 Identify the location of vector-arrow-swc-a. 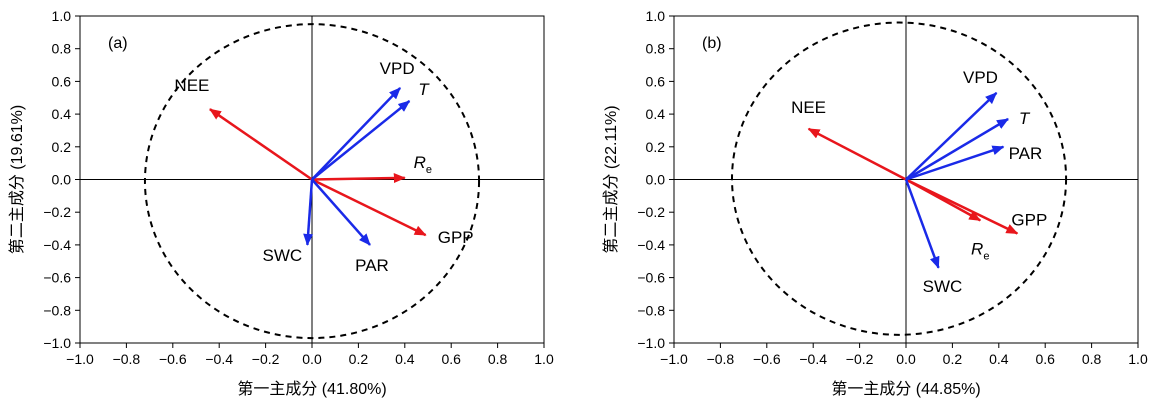
(308, 212).